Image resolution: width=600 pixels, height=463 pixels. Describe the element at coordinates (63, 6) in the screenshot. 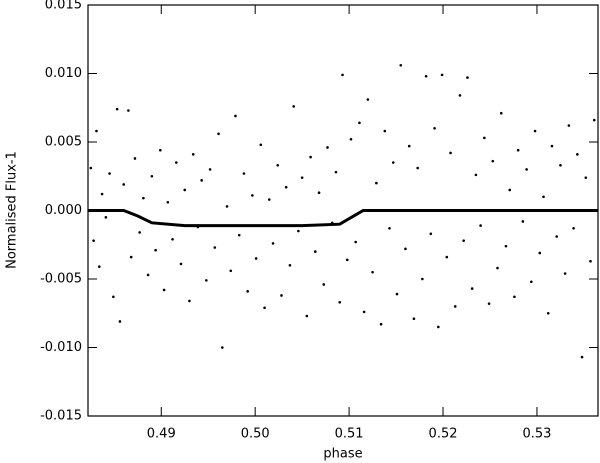

I see `y-tick-label: 0.015` at that location.